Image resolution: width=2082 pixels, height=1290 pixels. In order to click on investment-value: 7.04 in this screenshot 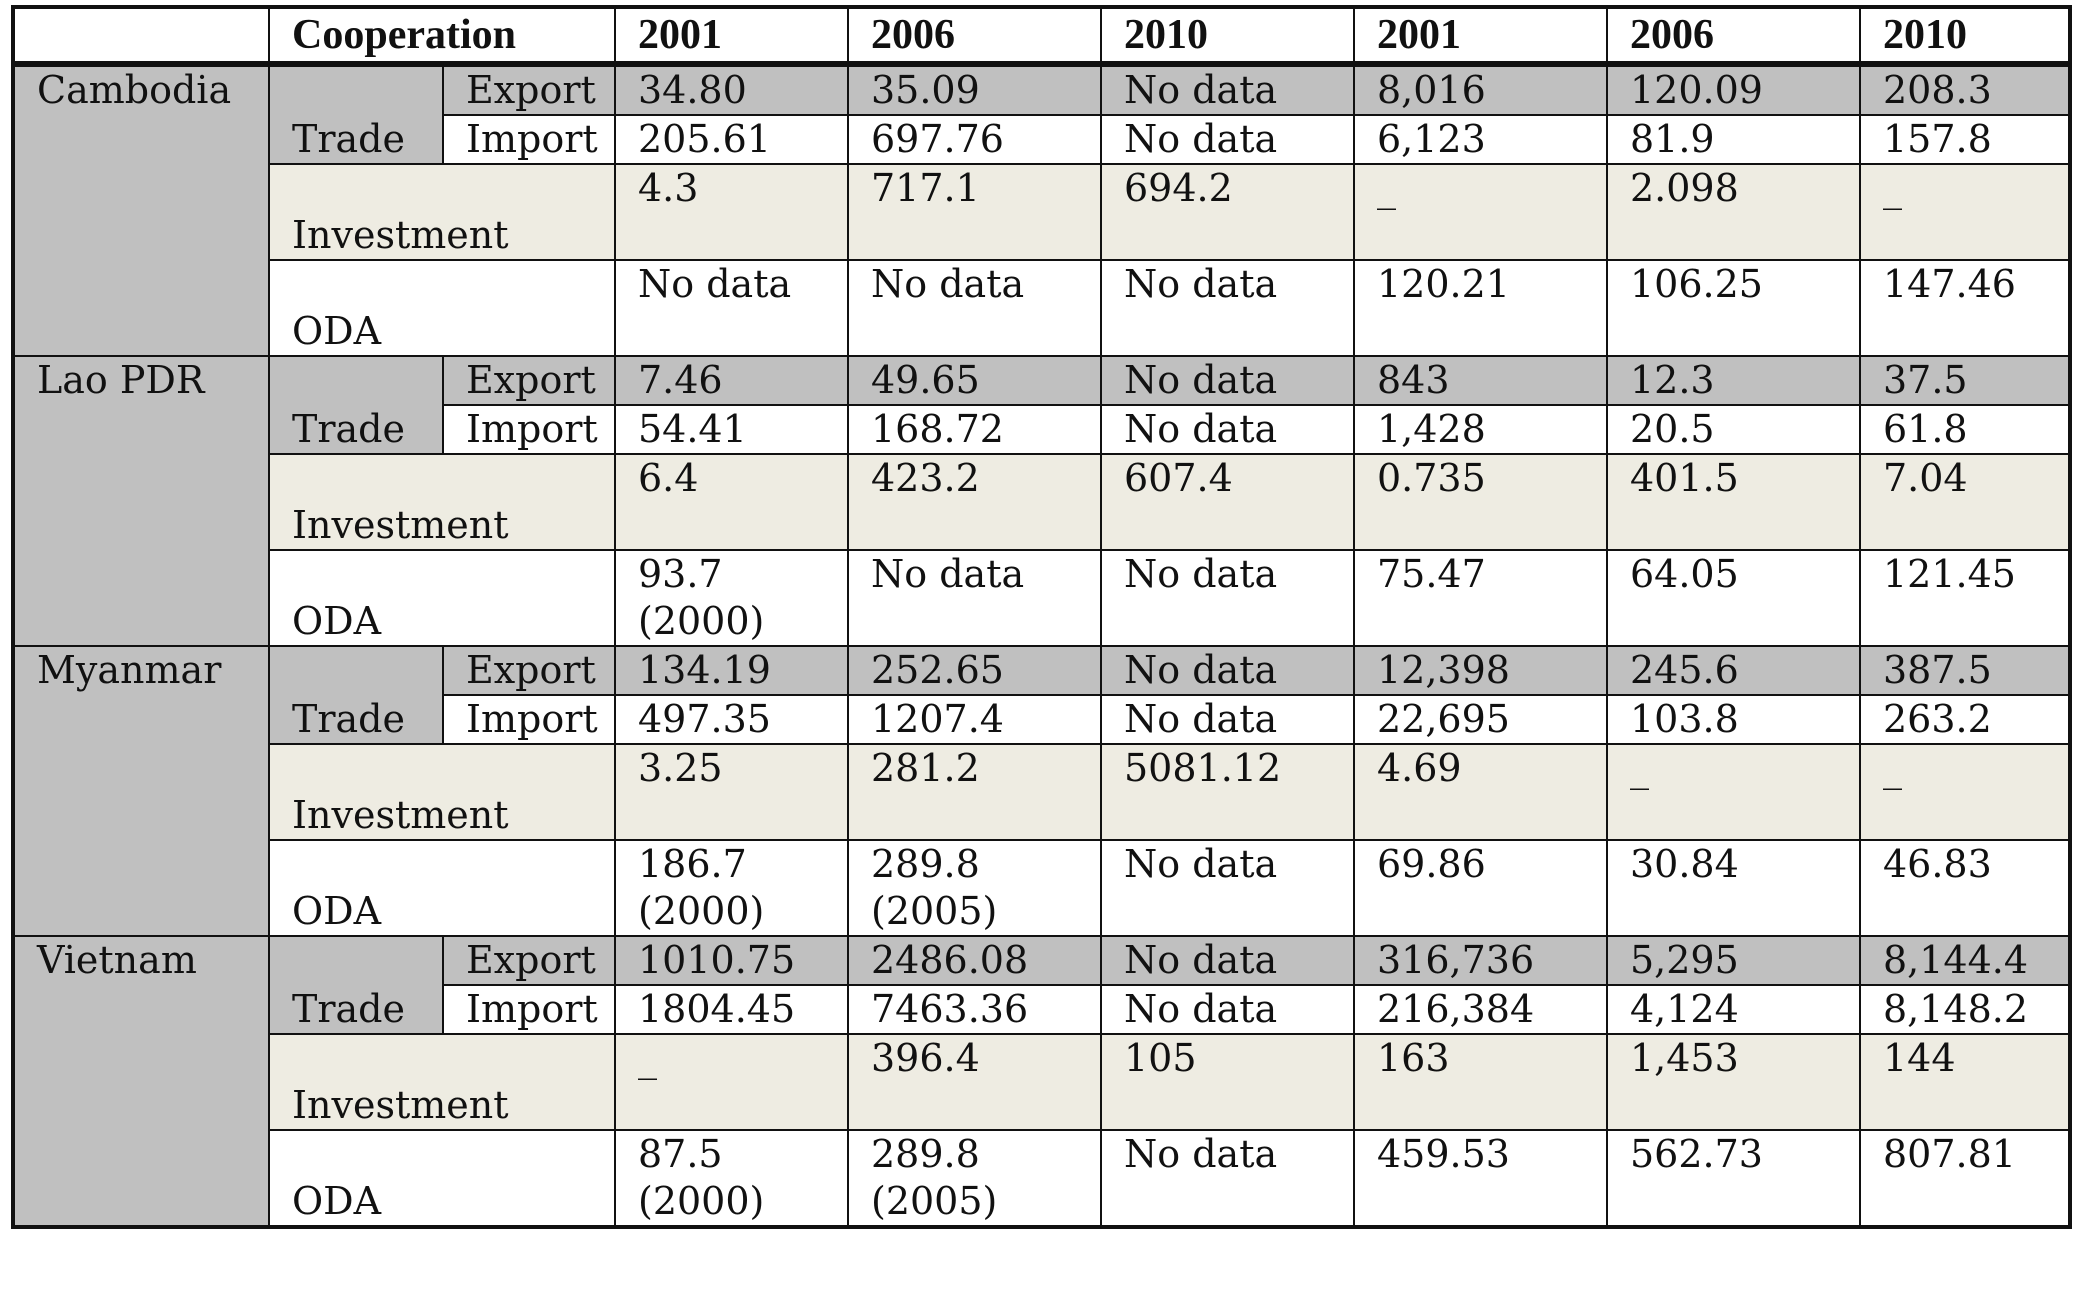, I will do `click(1965, 502)`.